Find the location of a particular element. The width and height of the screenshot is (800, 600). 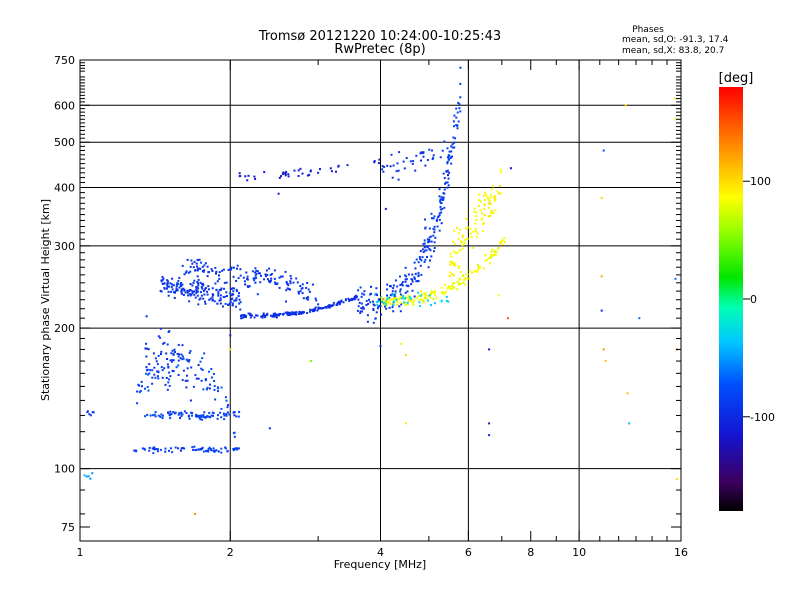

y-tick-label: 100 is located at coordinates (64, 469).